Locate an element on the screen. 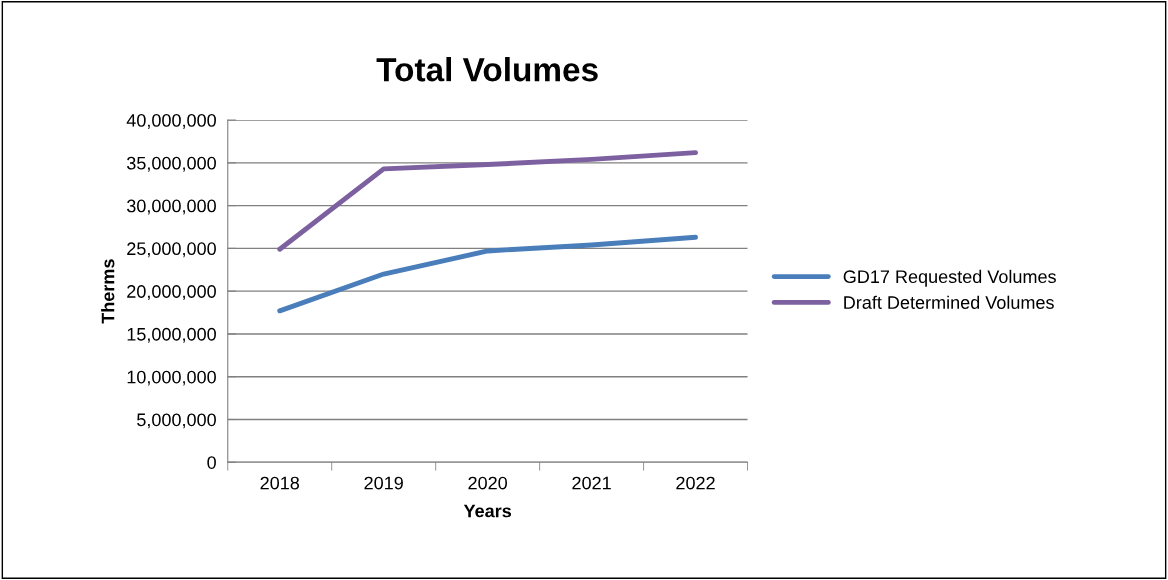 The image size is (1168, 580). x-axis-title: Years is located at coordinates (487, 511).